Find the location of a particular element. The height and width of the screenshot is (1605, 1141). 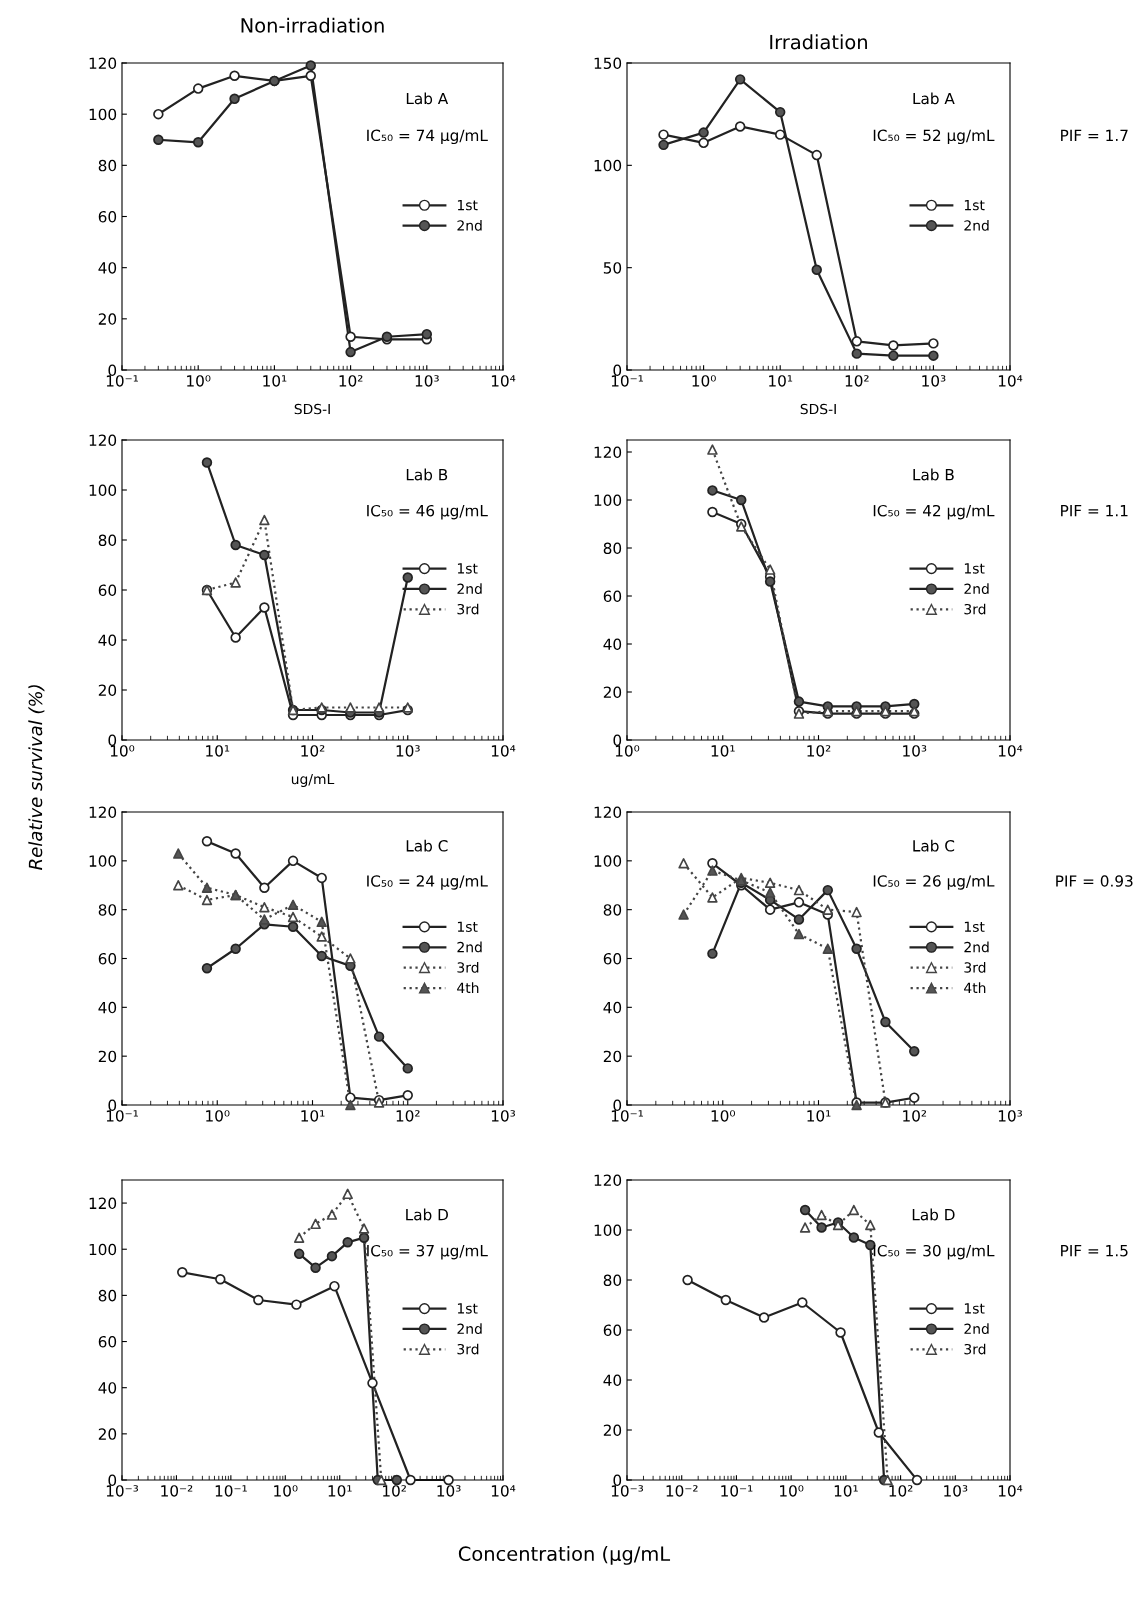

text: PIF = 1.7 is located at coordinates (1094, 135).